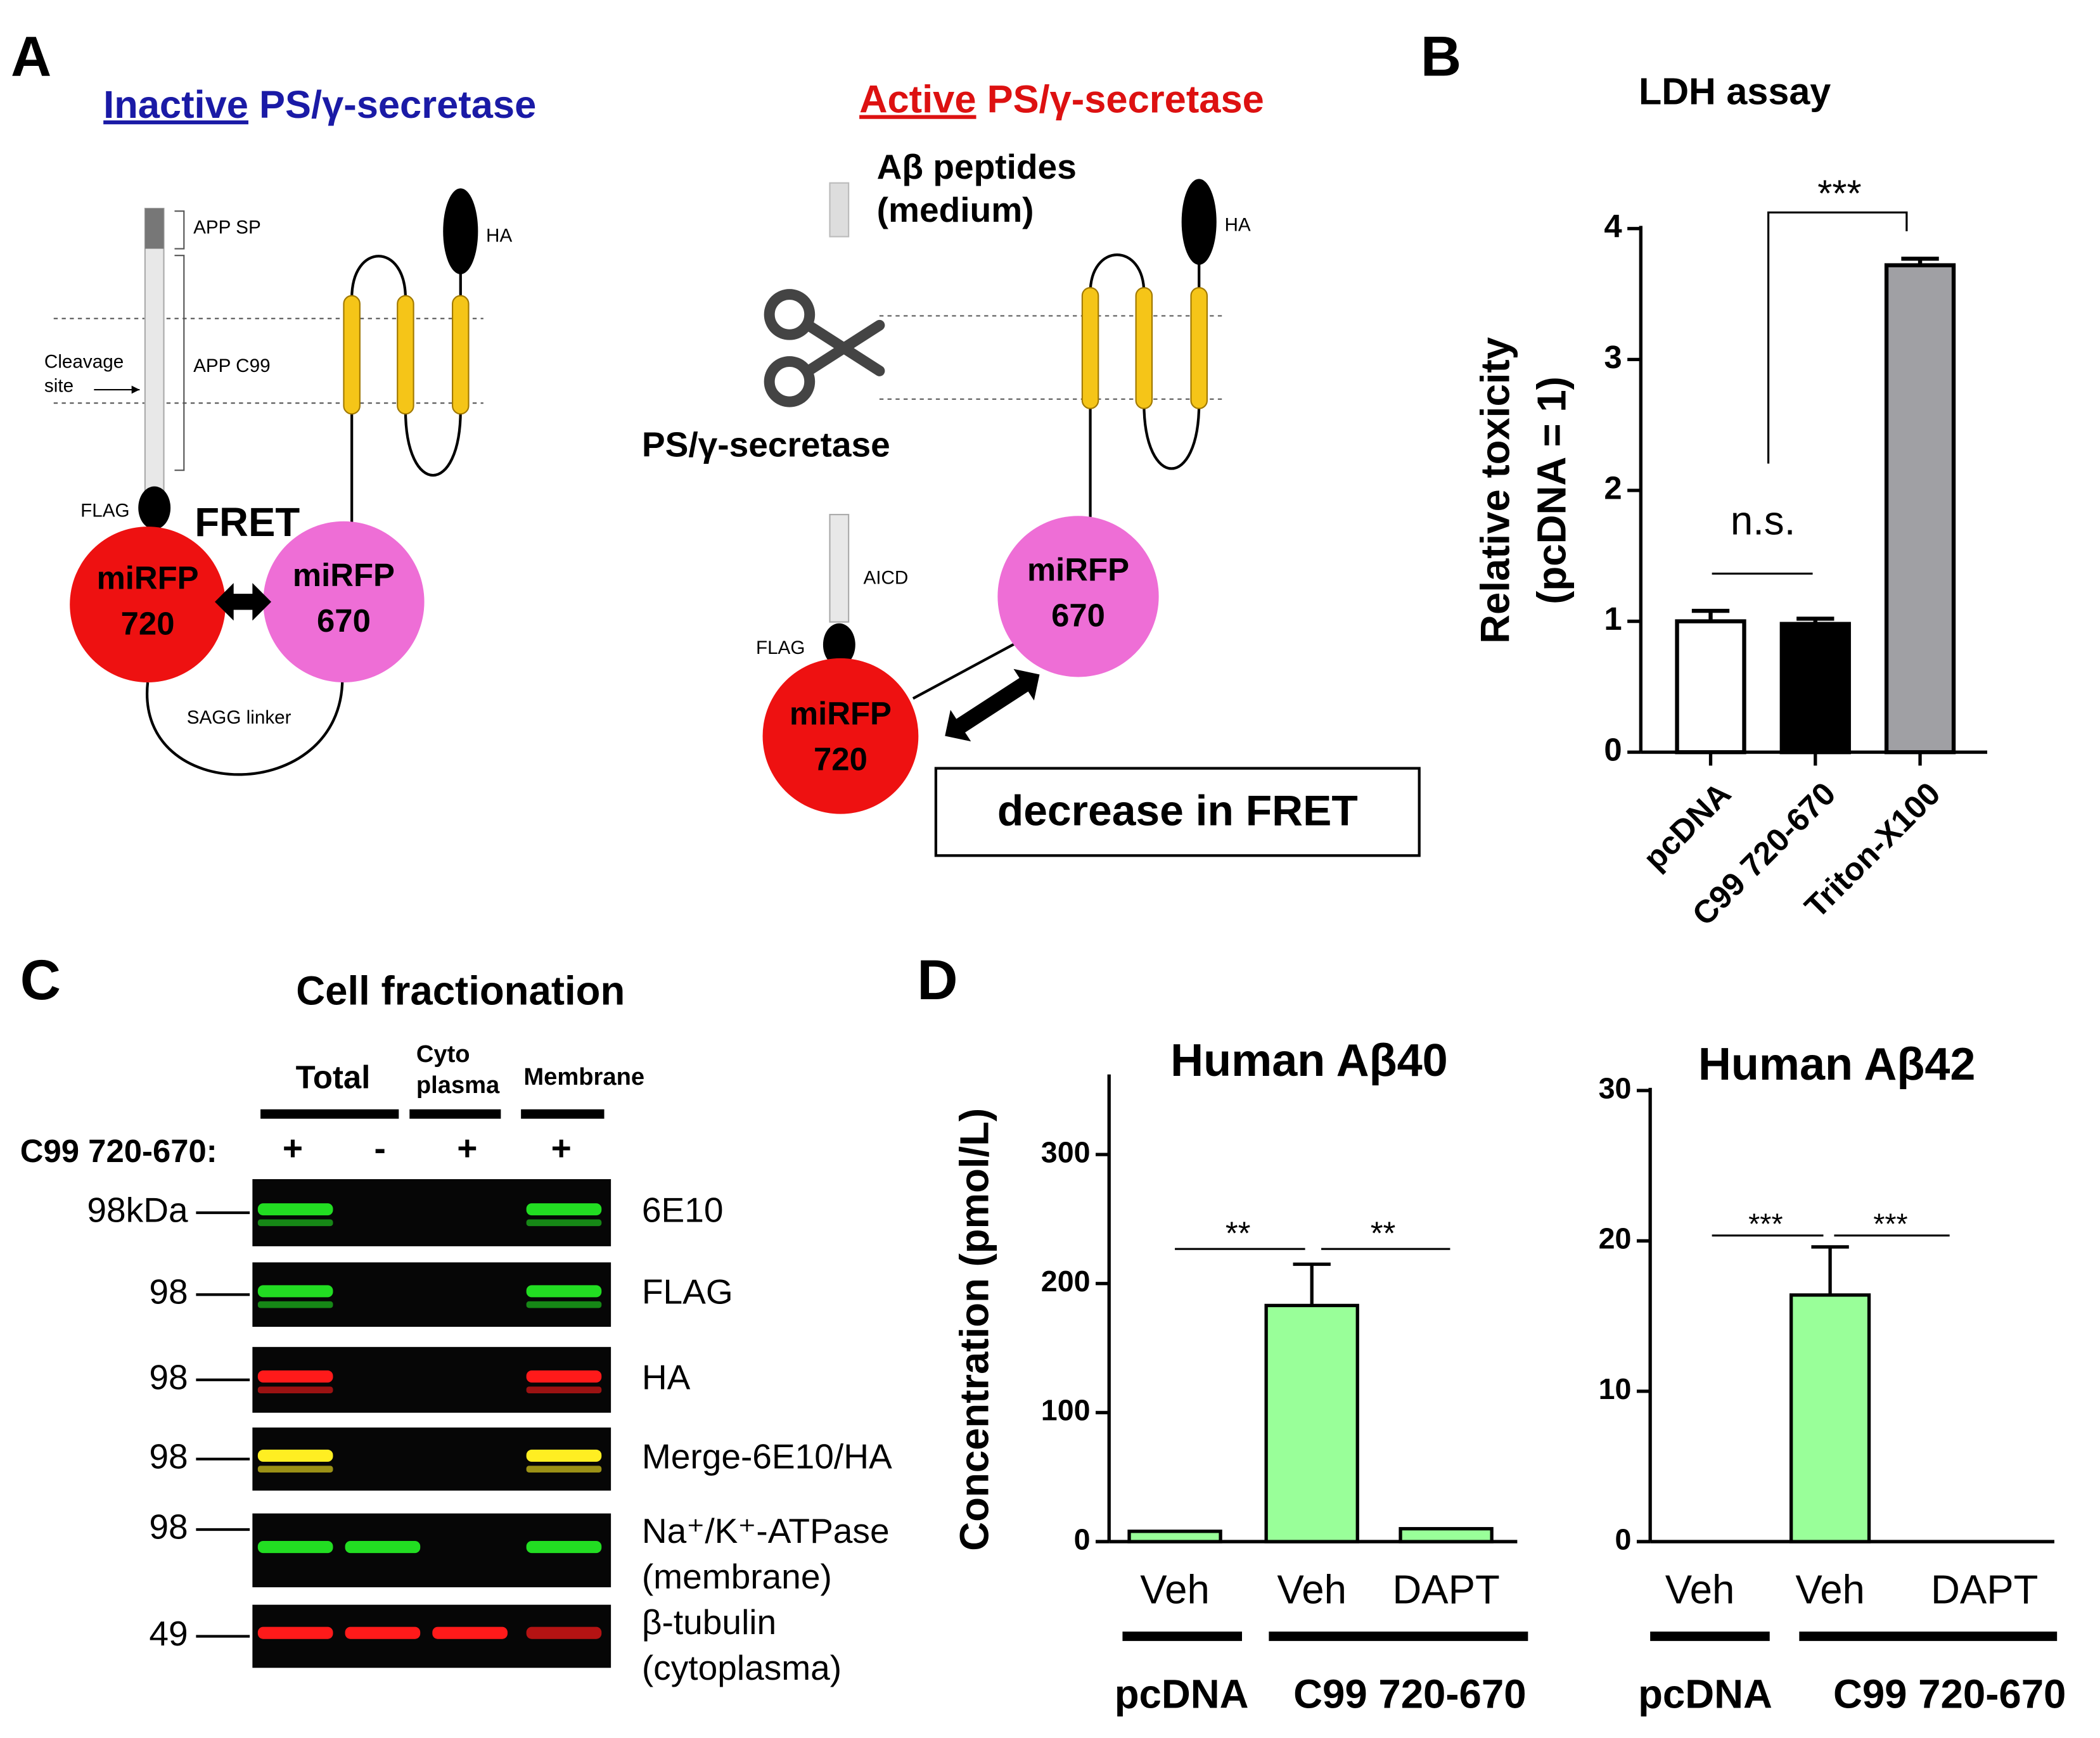 Image resolution: width=2100 pixels, height=1738 pixels. I want to click on blot-label: FLAG, so click(687, 1292).